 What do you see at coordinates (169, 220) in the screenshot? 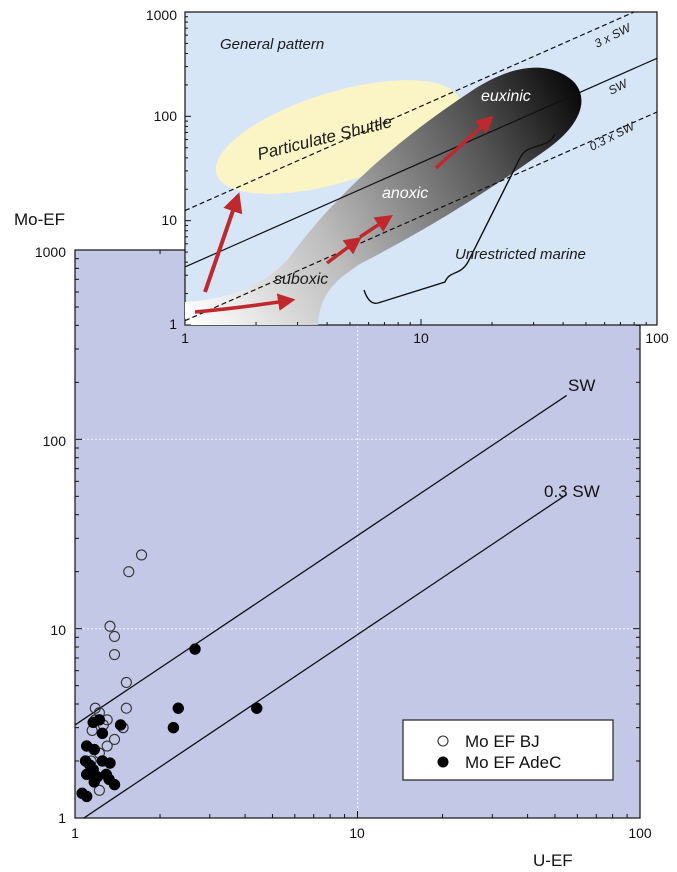
I see `inset-y-tick-10: 10` at bounding box center [169, 220].